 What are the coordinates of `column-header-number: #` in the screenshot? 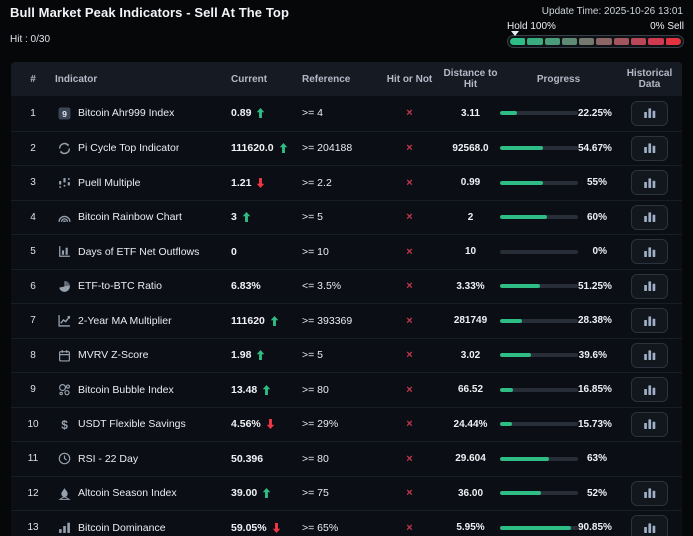 It's located at (33, 79).